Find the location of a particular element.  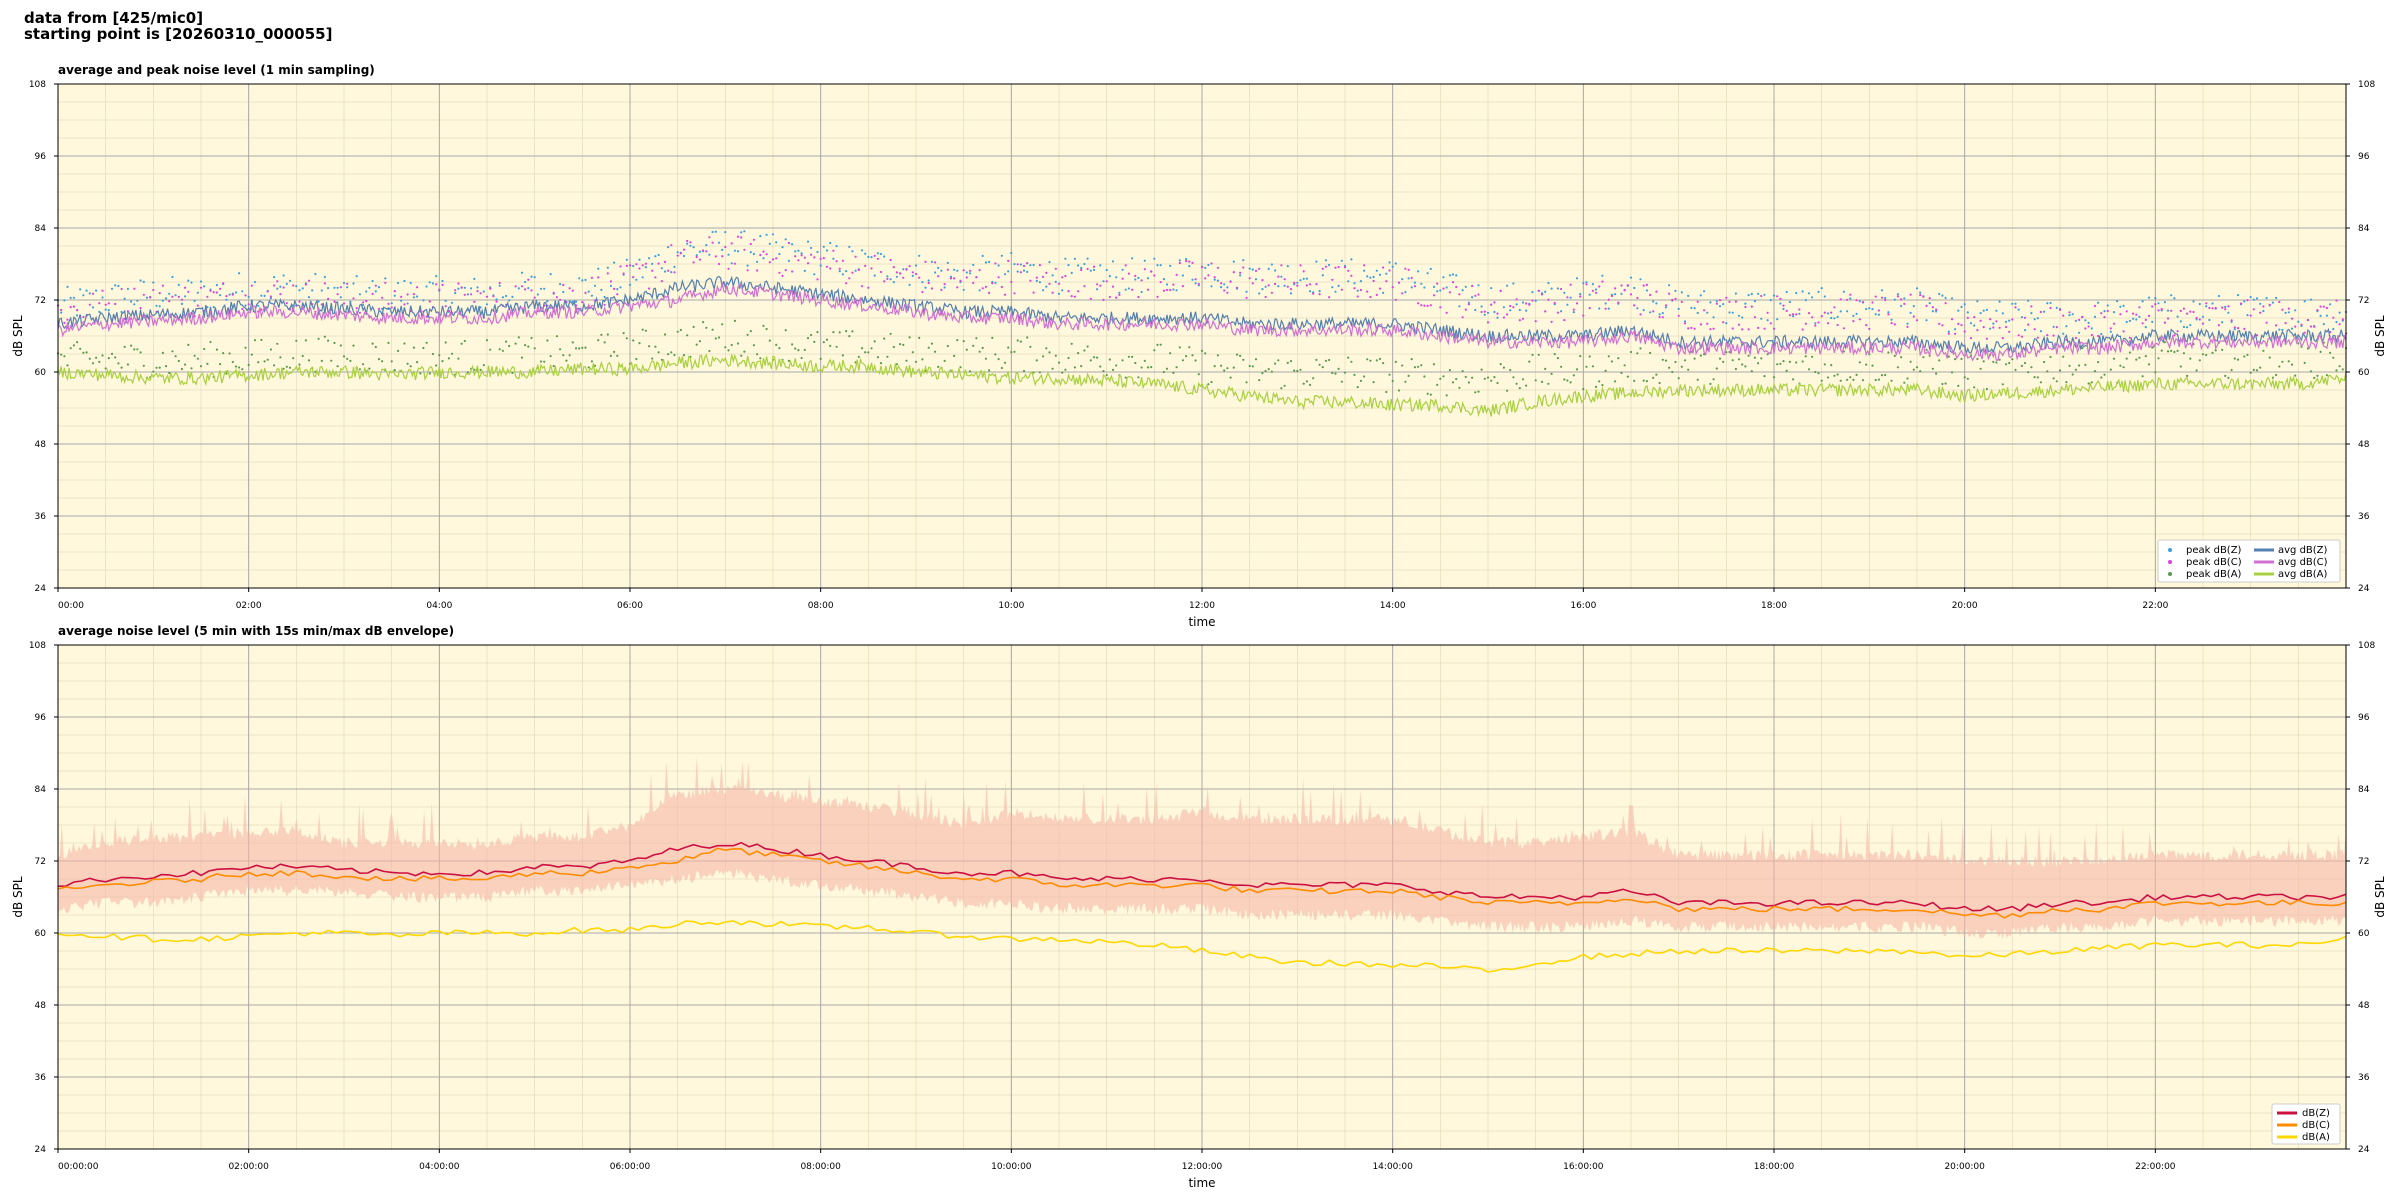

y-tick-label: 108 is located at coordinates (2366, 85).